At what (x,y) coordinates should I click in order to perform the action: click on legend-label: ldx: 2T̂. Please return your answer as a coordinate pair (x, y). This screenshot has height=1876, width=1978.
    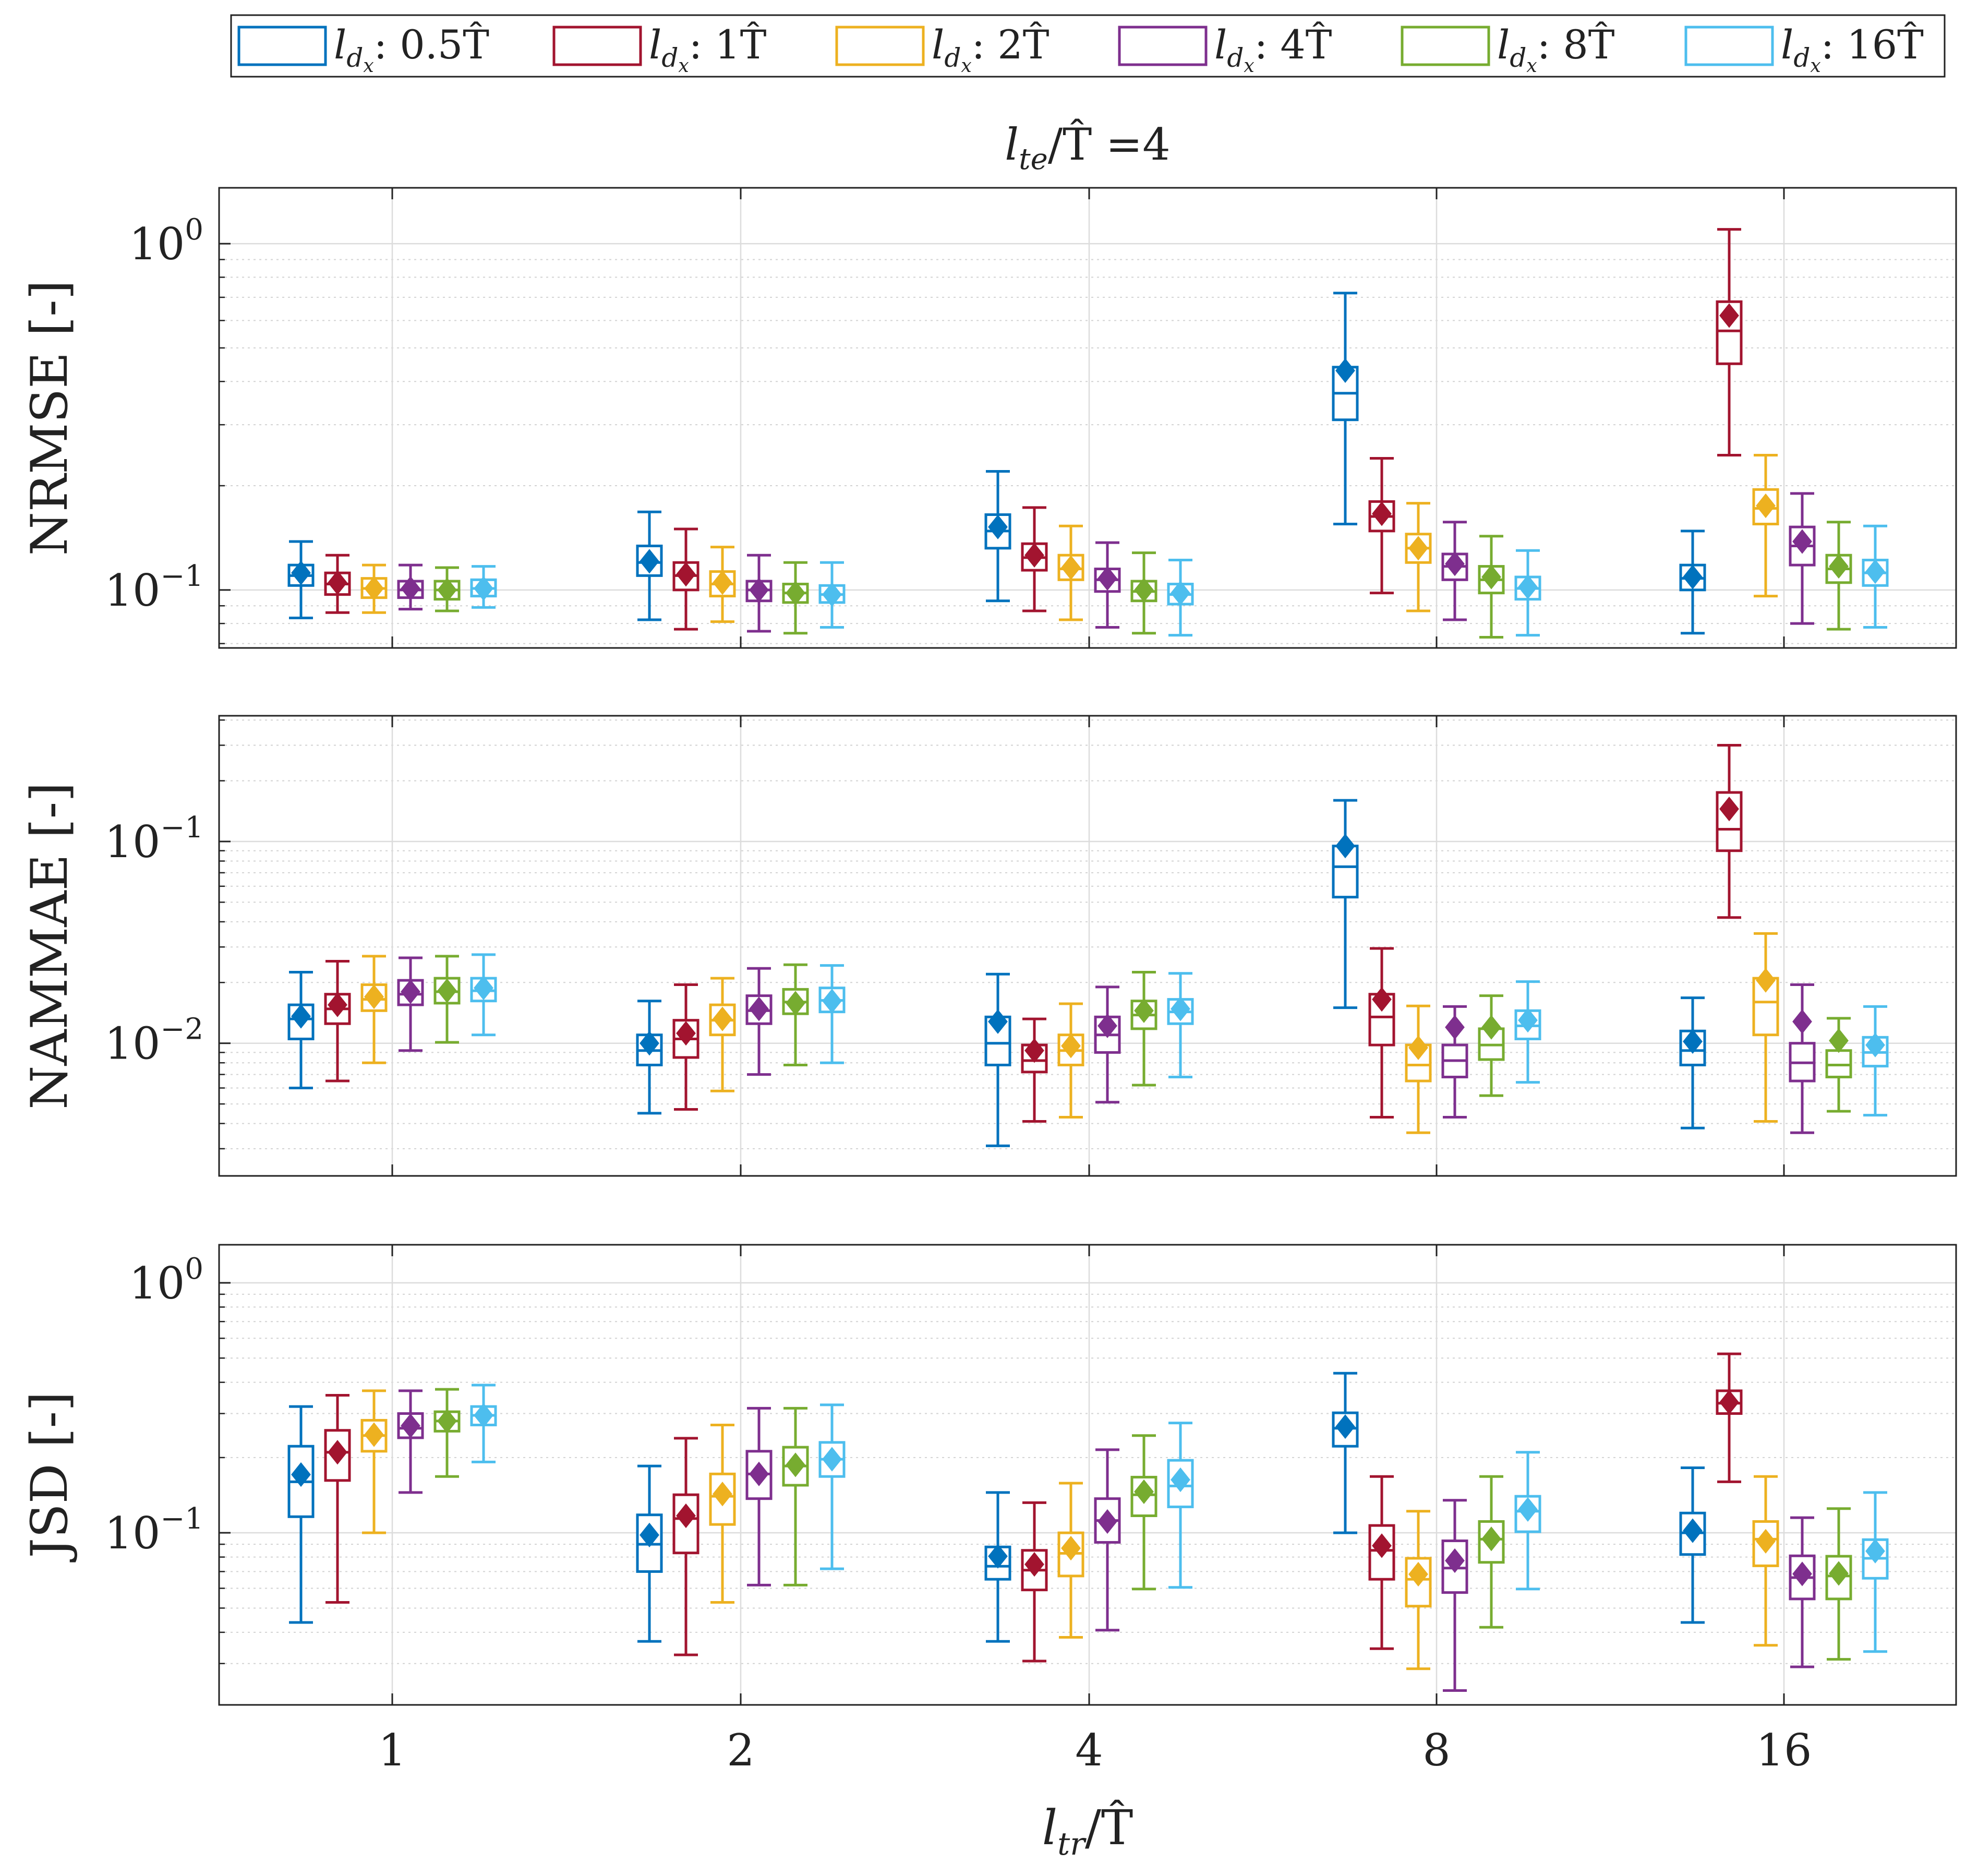
    Looking at the image, I should click on (990, 49).